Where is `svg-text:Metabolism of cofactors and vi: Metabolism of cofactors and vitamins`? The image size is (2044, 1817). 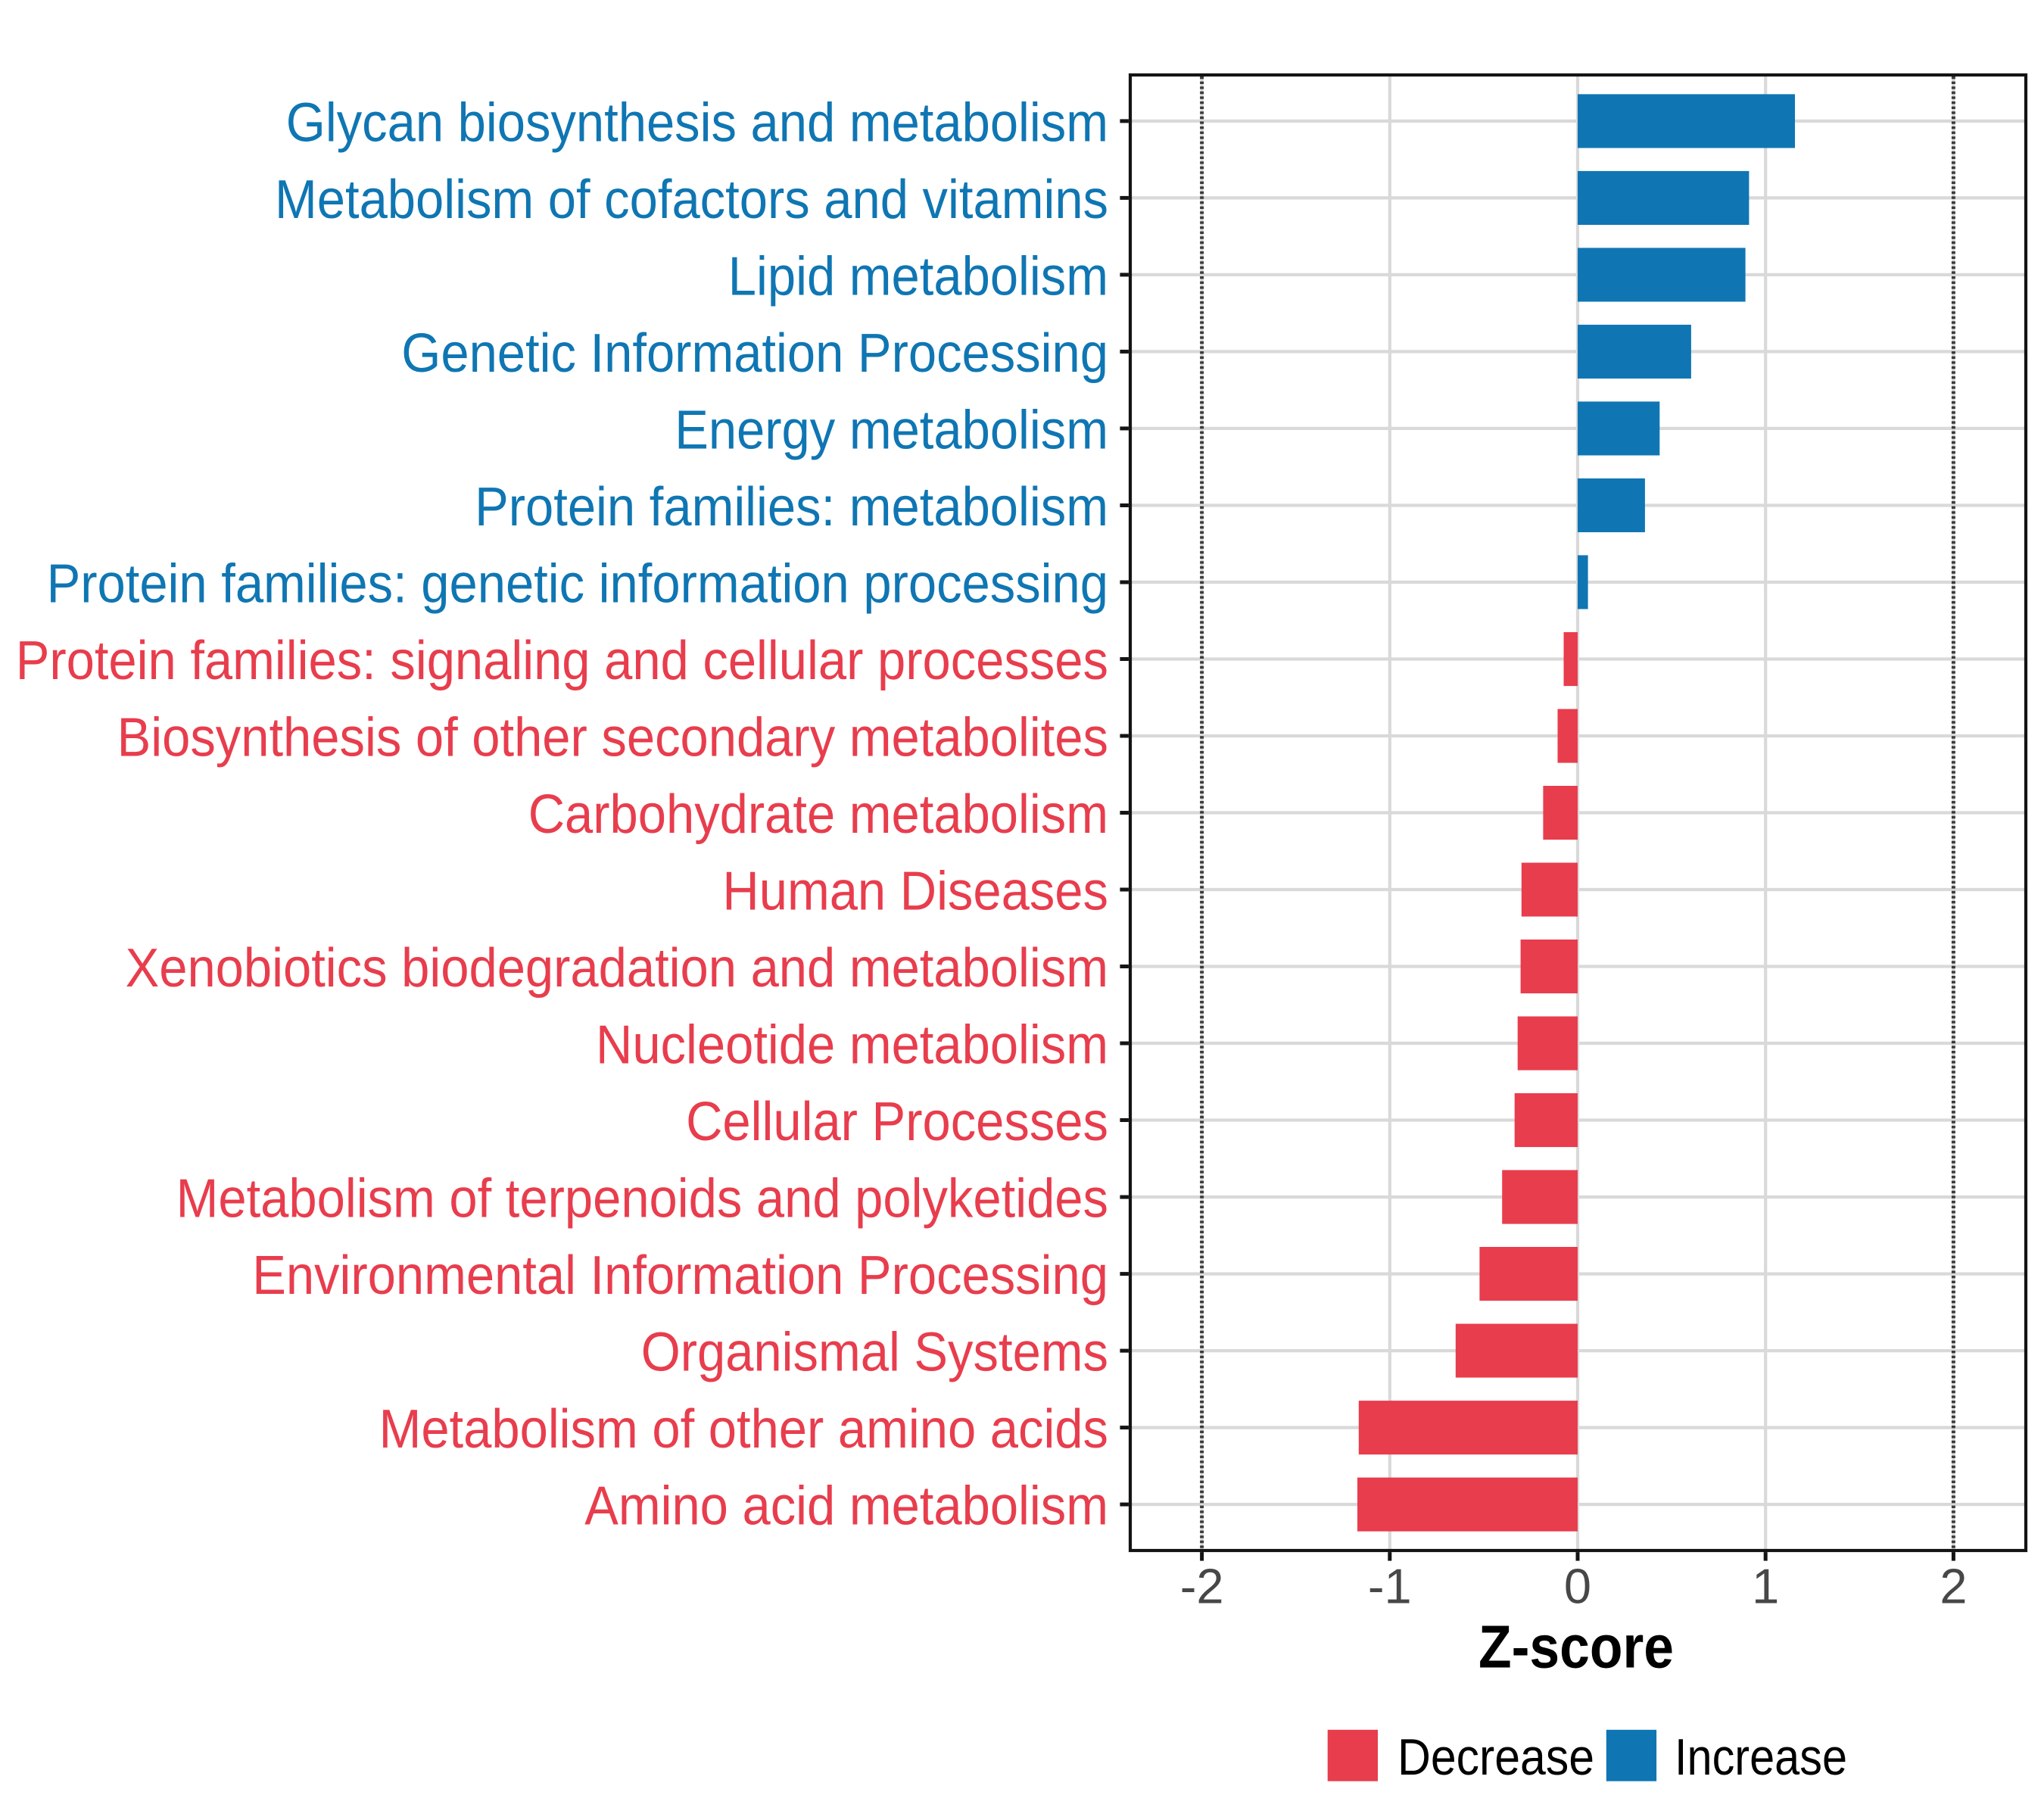 svg-text:Metabolism of cofactors and vi: Metabolism of cofactors and vitamins is located at coordinates (691, 200).